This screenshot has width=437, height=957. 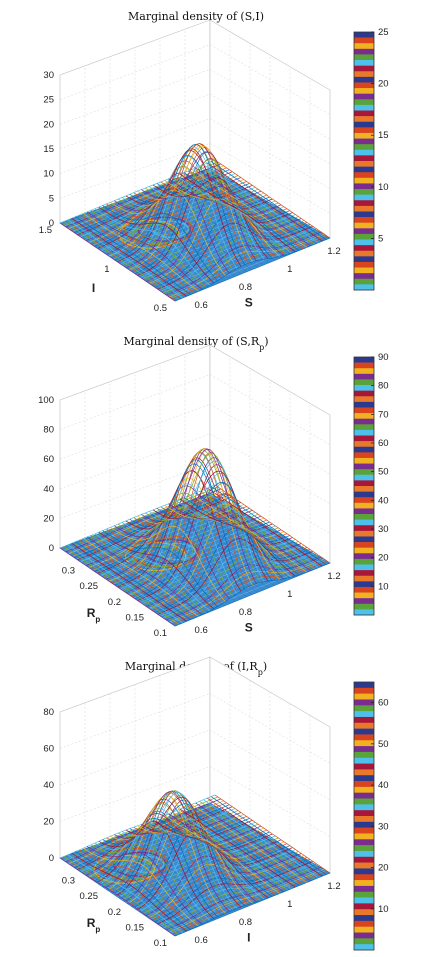 What do you see at coordinates (248, 938) in the screenshot?
I see `x-axis-label: I` at bounding box center [248, 938].